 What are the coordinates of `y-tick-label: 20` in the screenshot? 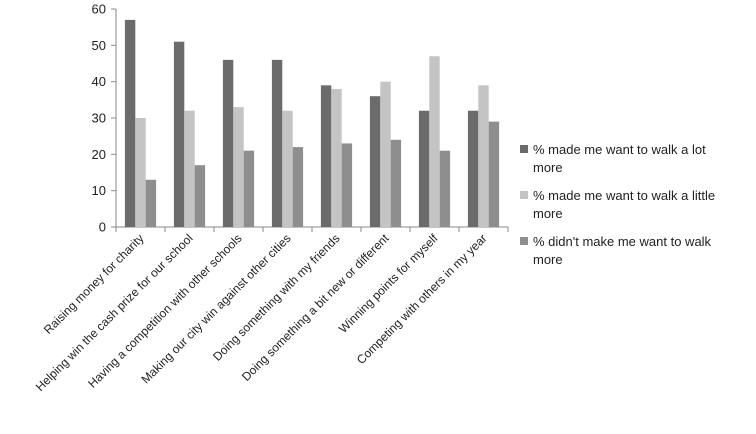 It's located at (99, 154).